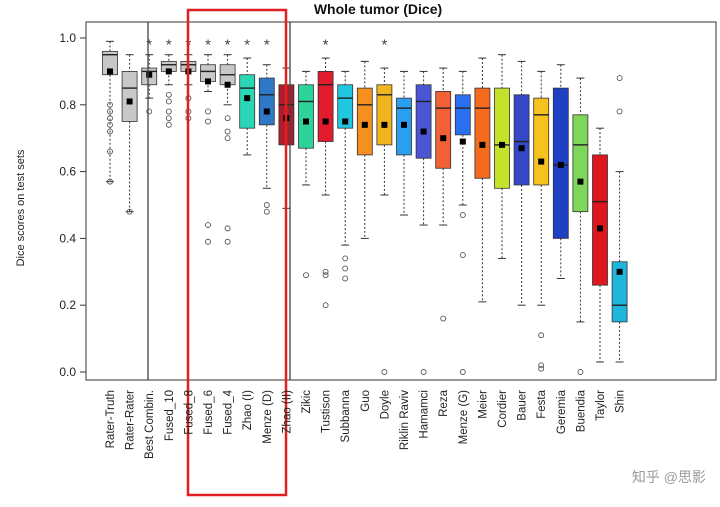 The height and width of the screenshot is (507, 720). What do you see at coordinates (619, 219) in the screenshot?
I see `box-shin` at bounding box center [619, 219].